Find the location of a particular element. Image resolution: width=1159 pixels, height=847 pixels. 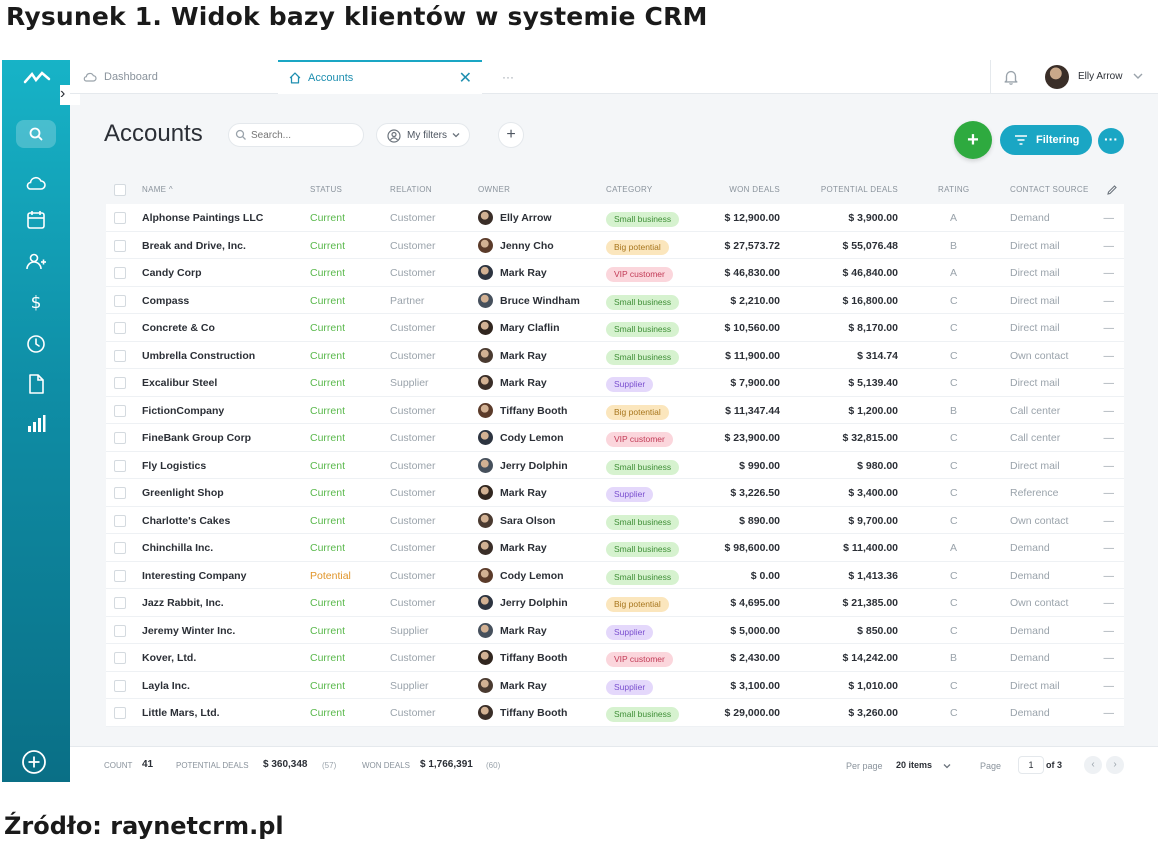

account-owner: Elly Arrow is located at coordinates (526, 218).